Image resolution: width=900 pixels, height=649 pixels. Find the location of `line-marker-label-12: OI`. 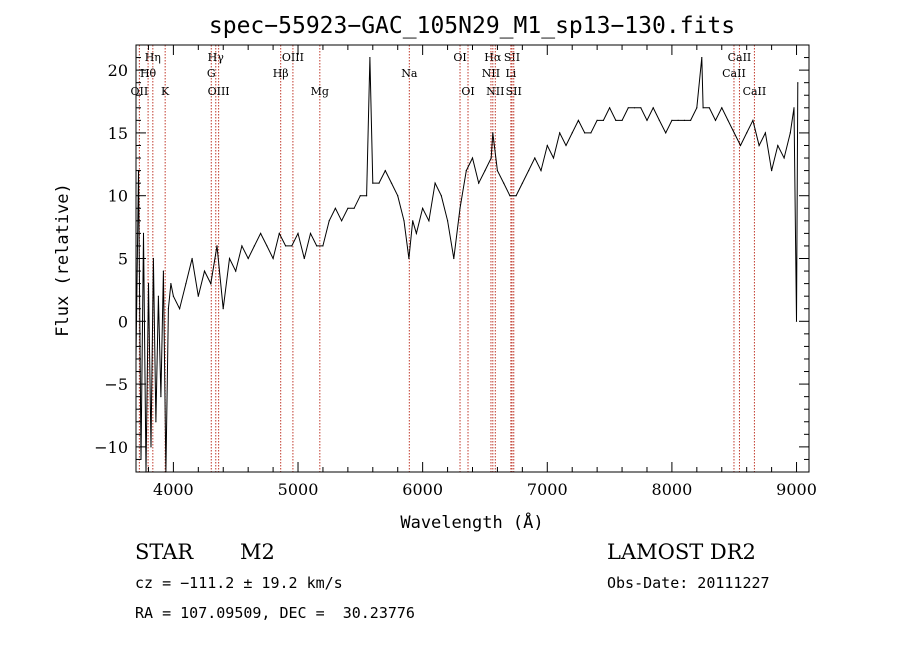

line-marker-label-12: OI is located at coordinates (467, 91).